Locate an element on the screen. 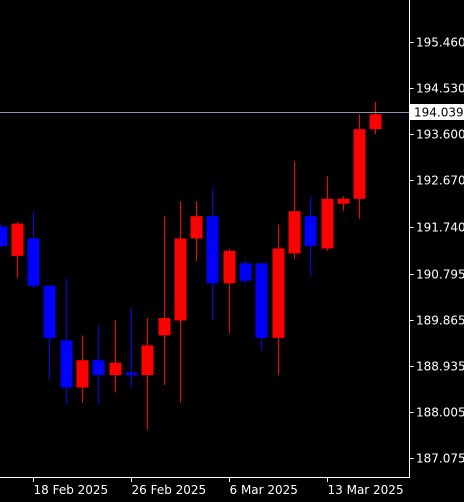 Image resolution: width=464 pixels, height=502 pixels. price-tick-label: 193.600 is located at coordinates (440, 135).